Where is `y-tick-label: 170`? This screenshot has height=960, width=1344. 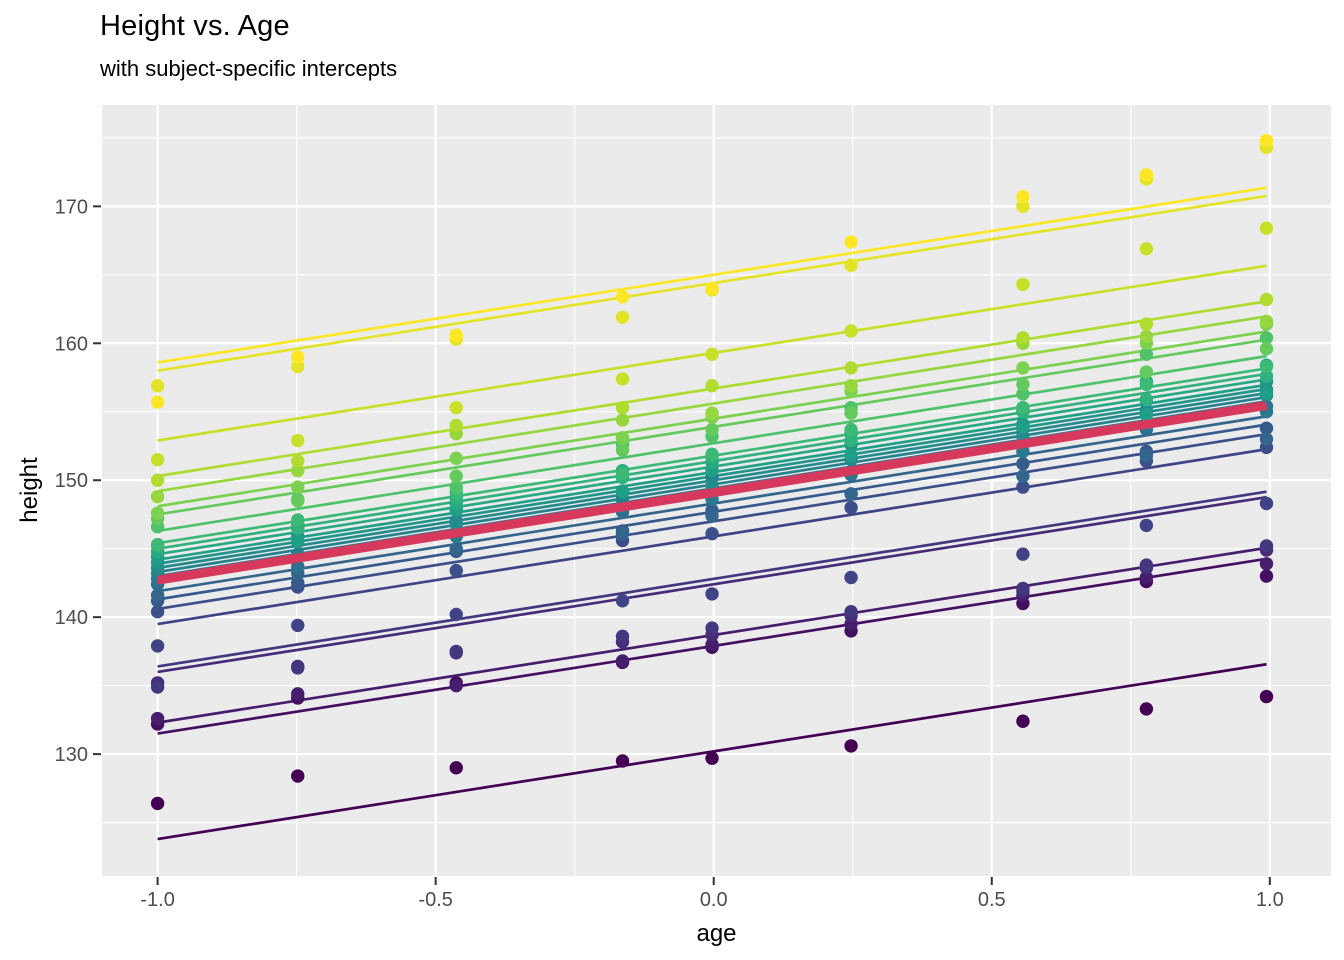 y-tick-label: 170 is located at coordinates (71, 207).